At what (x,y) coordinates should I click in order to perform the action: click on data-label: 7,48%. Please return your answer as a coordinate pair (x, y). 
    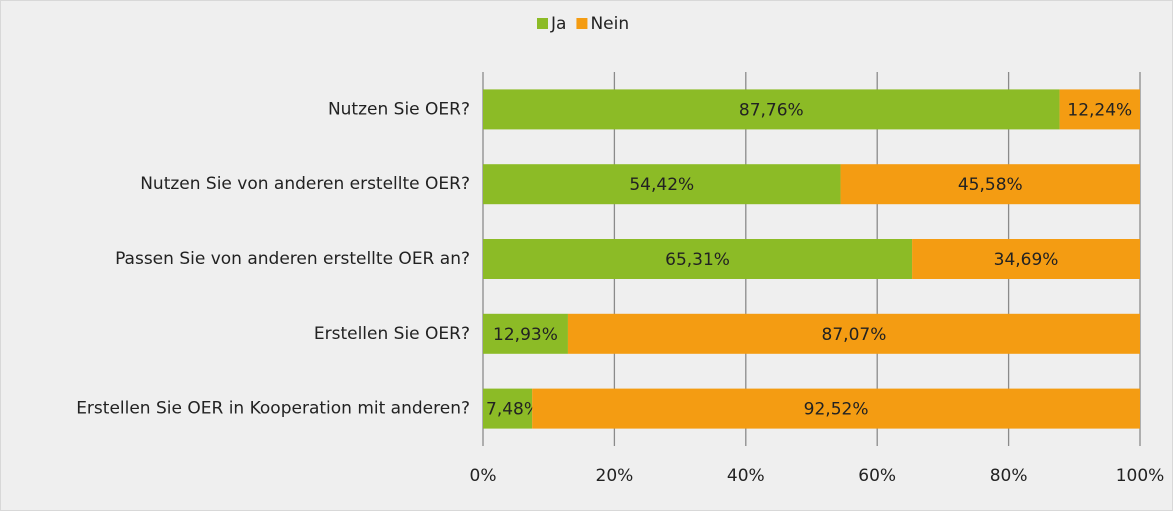
    Looking at the image, I should click on (513, 410).